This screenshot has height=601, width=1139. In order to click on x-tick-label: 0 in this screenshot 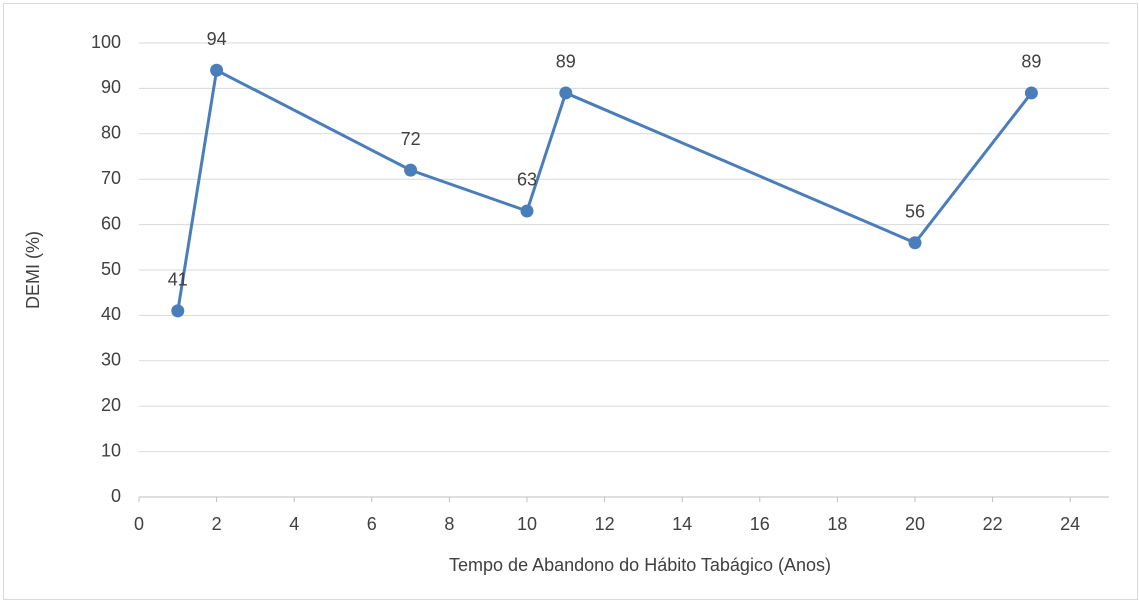, I will do `click(139, 524)`.